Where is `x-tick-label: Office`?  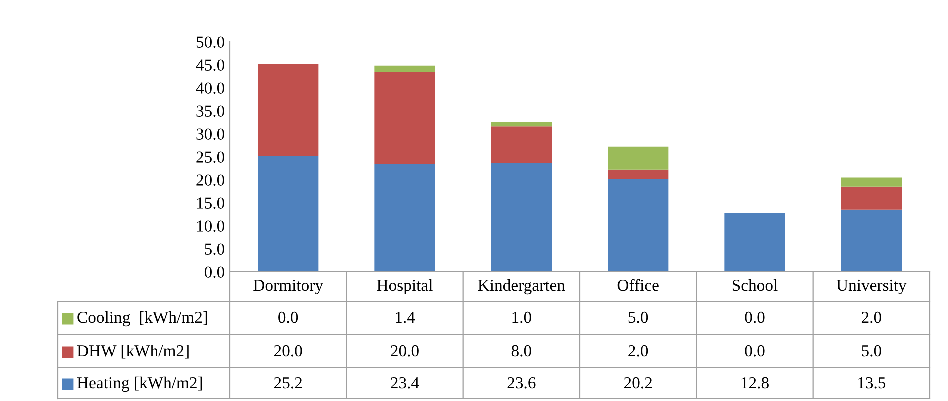
x-tick-label: Office is located at coordinates (638, 285).